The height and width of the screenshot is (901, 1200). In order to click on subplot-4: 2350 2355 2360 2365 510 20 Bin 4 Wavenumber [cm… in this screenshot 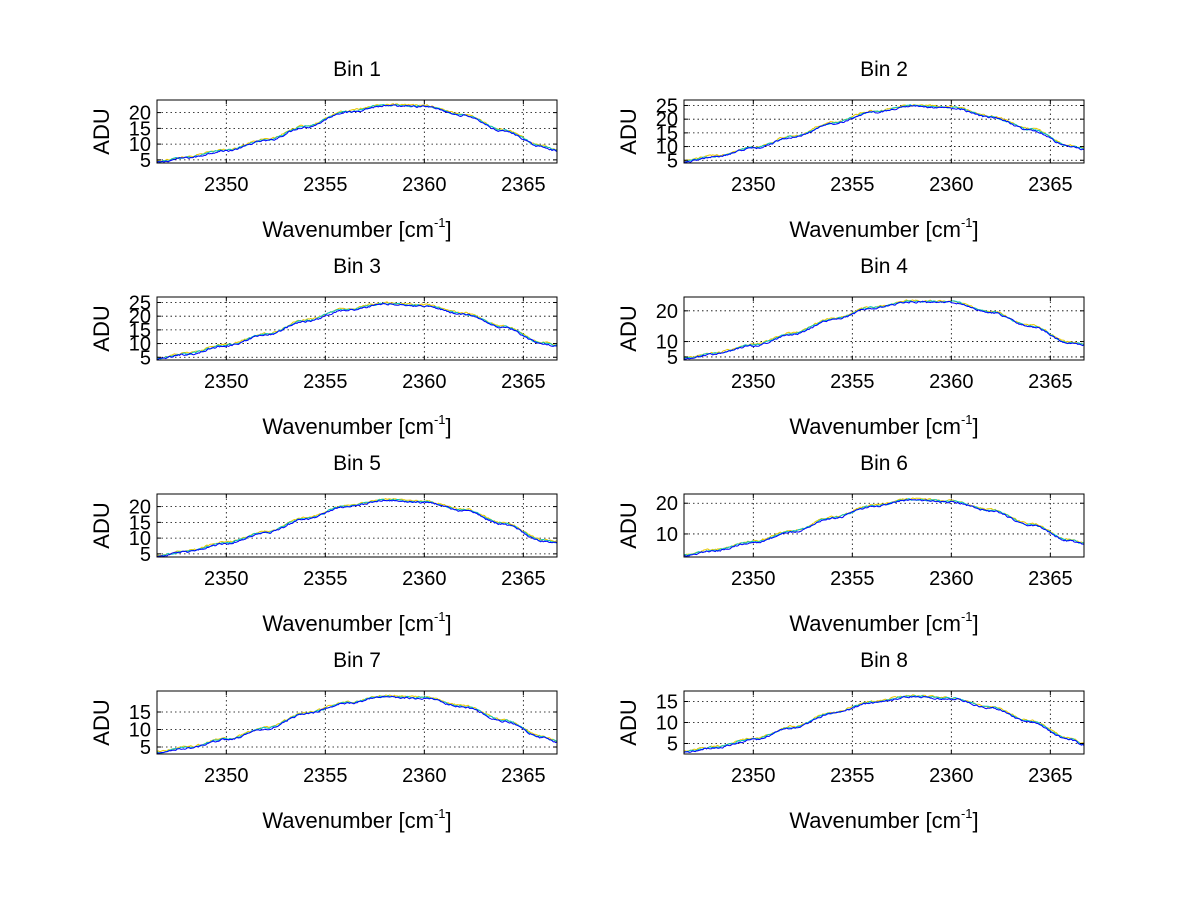, I will do `click(850, 347)`.